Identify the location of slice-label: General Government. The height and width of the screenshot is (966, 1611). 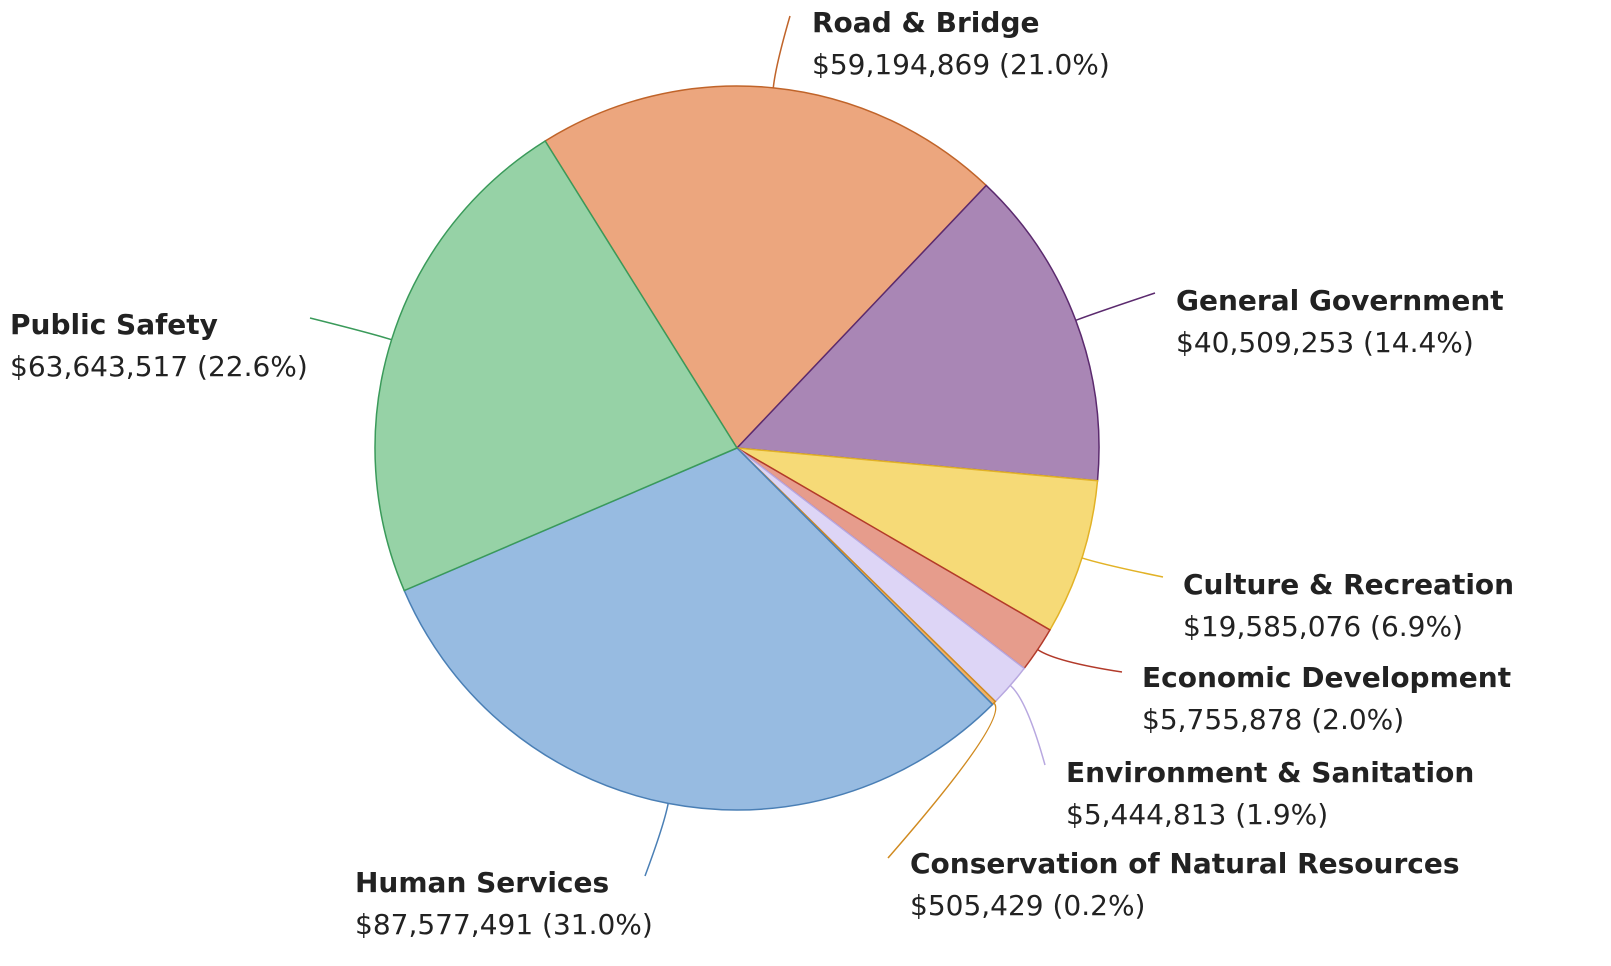
(1340, 300).